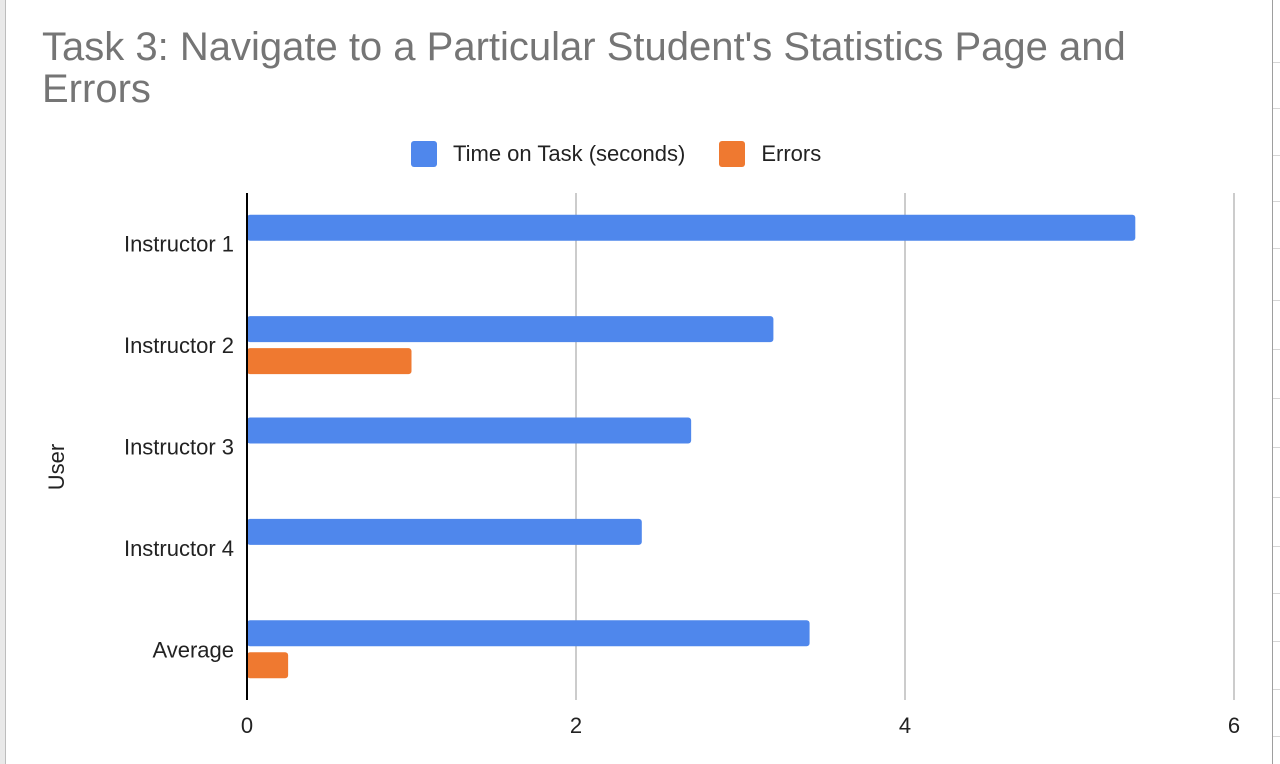  What do you see at coordinates (179, 345) in the screenshot?
I see `y-category-label: Instructor 2` at bounding box center [179, 345].